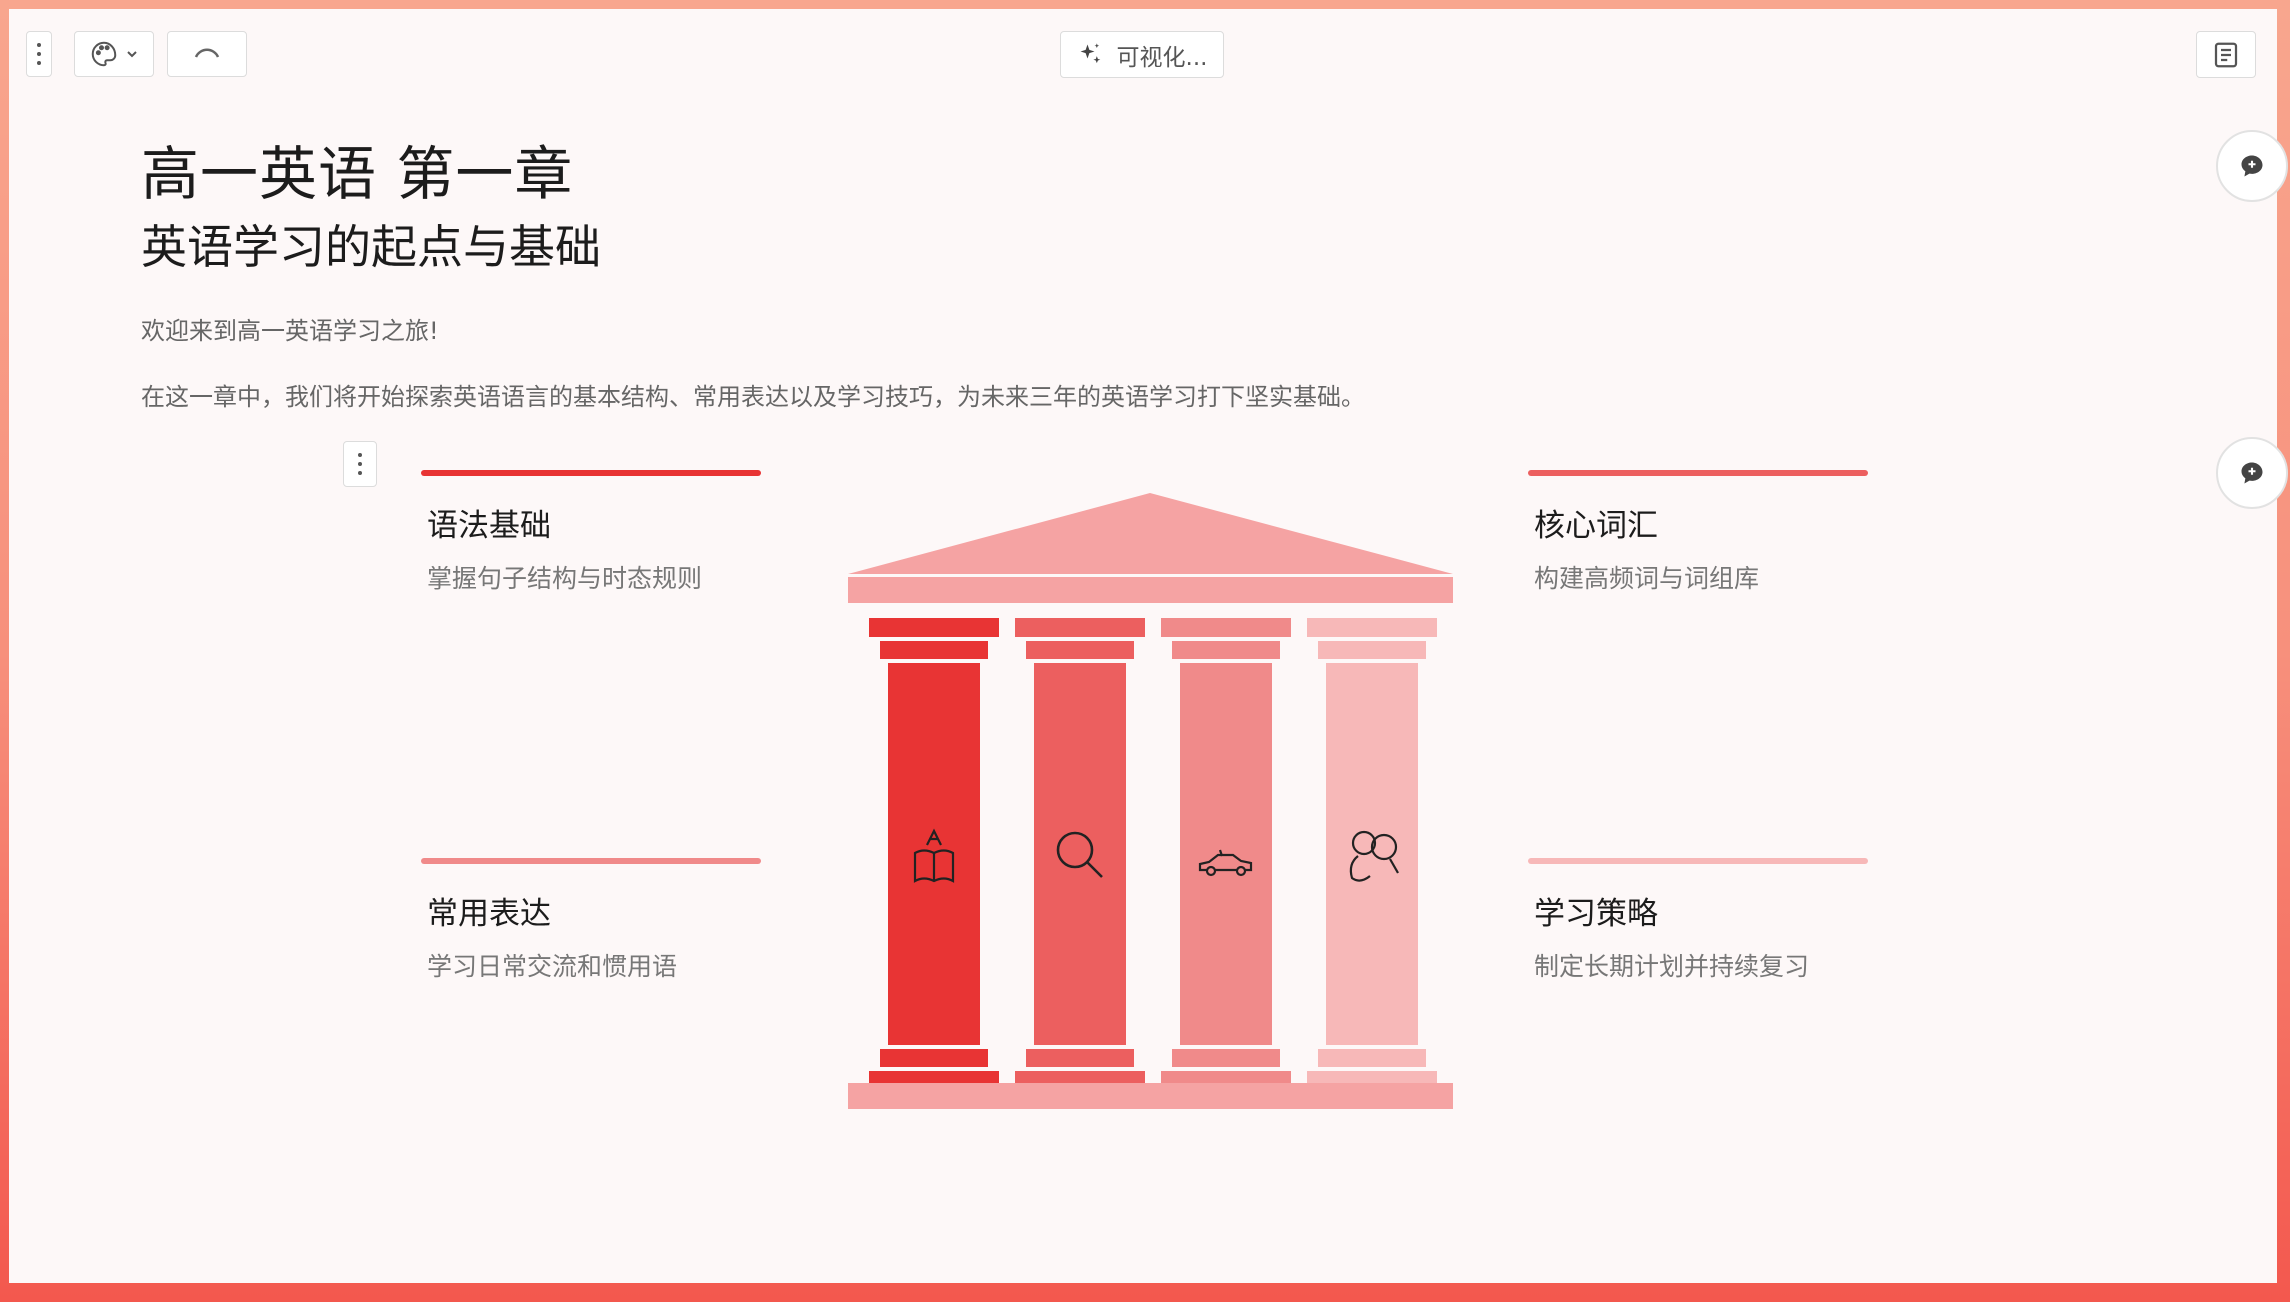 Image resolution: width=2290 pixels, height=1302 pixels. I want to click on temple-roof, so click(1150, 533).